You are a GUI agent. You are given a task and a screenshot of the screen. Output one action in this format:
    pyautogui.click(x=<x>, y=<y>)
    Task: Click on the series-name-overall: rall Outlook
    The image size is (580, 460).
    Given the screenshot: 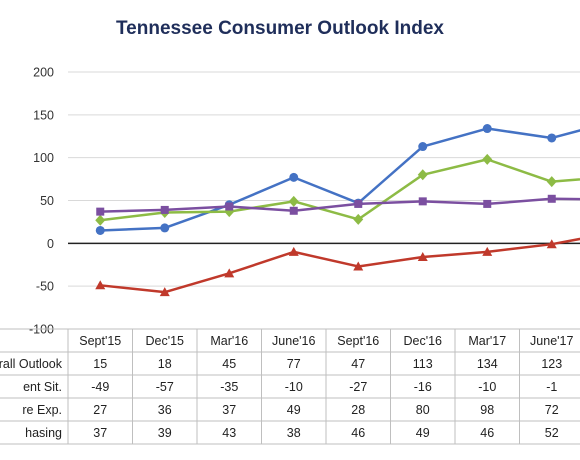 What is the action you would take?
    pyautogui.click(x=31, y=364)
    